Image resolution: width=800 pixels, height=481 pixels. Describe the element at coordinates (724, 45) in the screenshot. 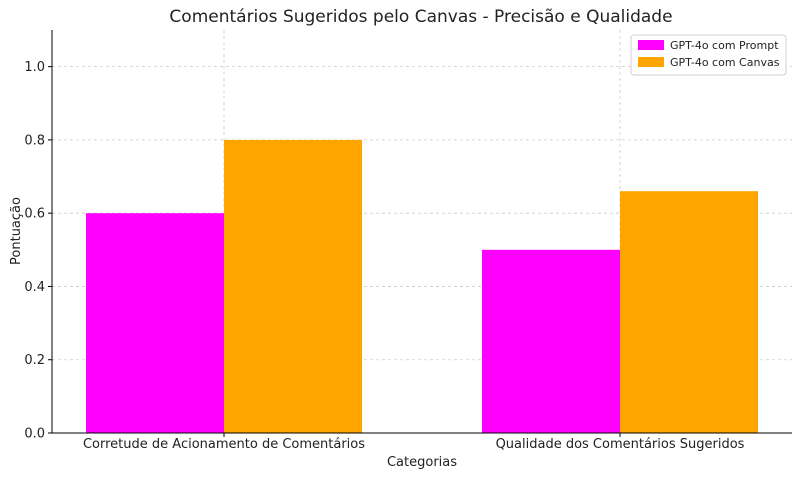

I see `legend-label: GPT-4o com Prompt` at that location.